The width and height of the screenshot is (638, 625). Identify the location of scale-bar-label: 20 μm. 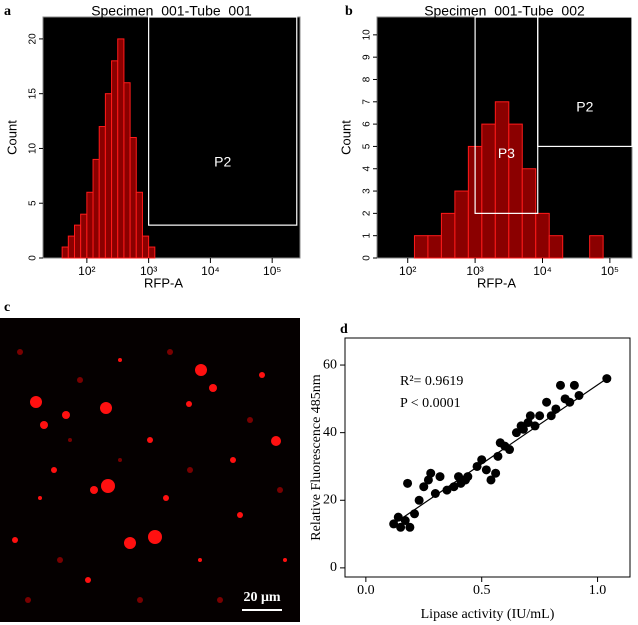
(261, 597).